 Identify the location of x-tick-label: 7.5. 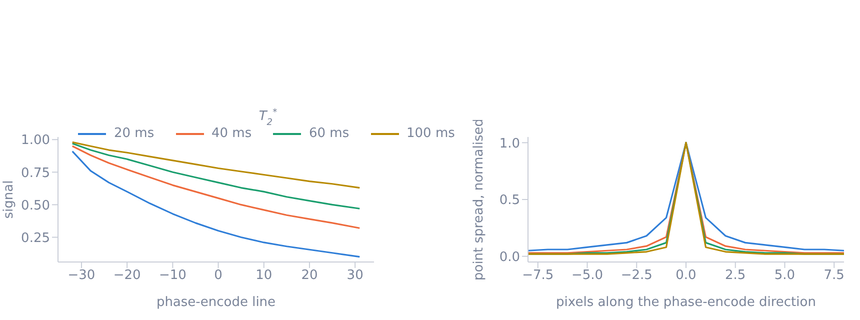
(834, 276).